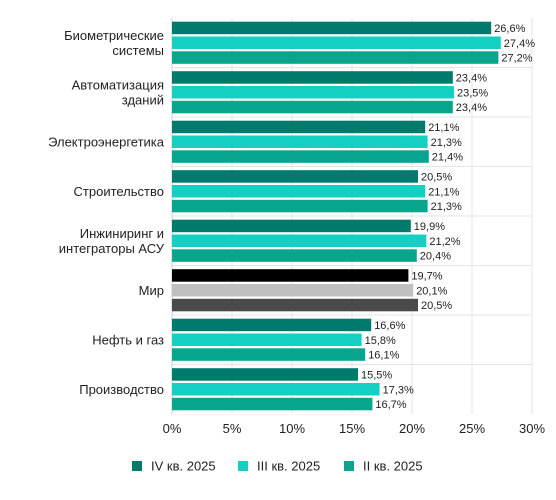 This screenshot has width=556, height=500. What do you see at coordinates (471, 78) in the screenshot?
I see `data-label-1-0: 23,4%` at bounding box center [471, 78].